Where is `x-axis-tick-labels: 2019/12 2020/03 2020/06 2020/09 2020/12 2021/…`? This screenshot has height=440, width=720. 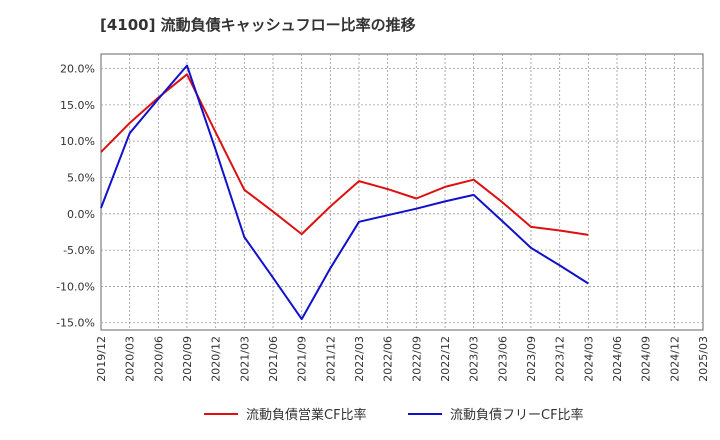 x-axis-tick-labels: 2019/12 2020/03 2020/06 2020/09 2020/12 2021/… is located at coordinates (402, 359).